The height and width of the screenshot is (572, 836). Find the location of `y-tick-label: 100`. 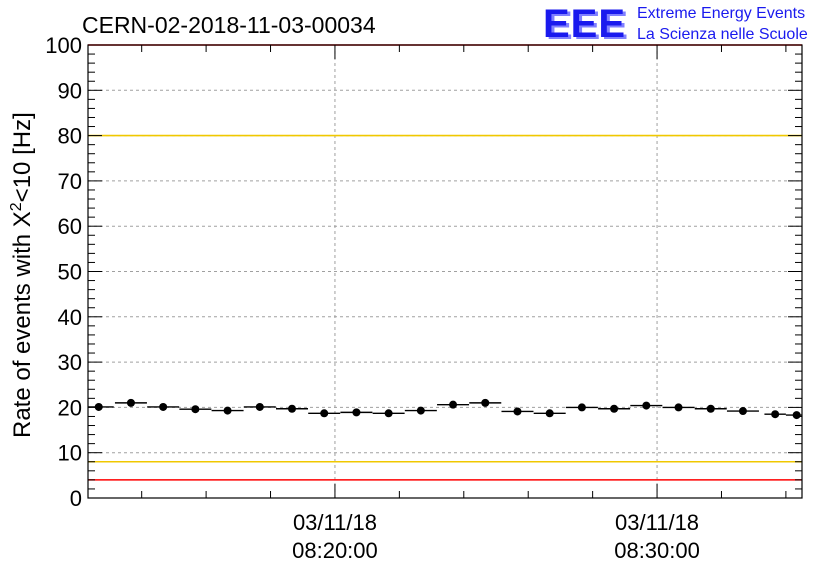

y-tick-label: 100 is located at coordinates (63, 45).